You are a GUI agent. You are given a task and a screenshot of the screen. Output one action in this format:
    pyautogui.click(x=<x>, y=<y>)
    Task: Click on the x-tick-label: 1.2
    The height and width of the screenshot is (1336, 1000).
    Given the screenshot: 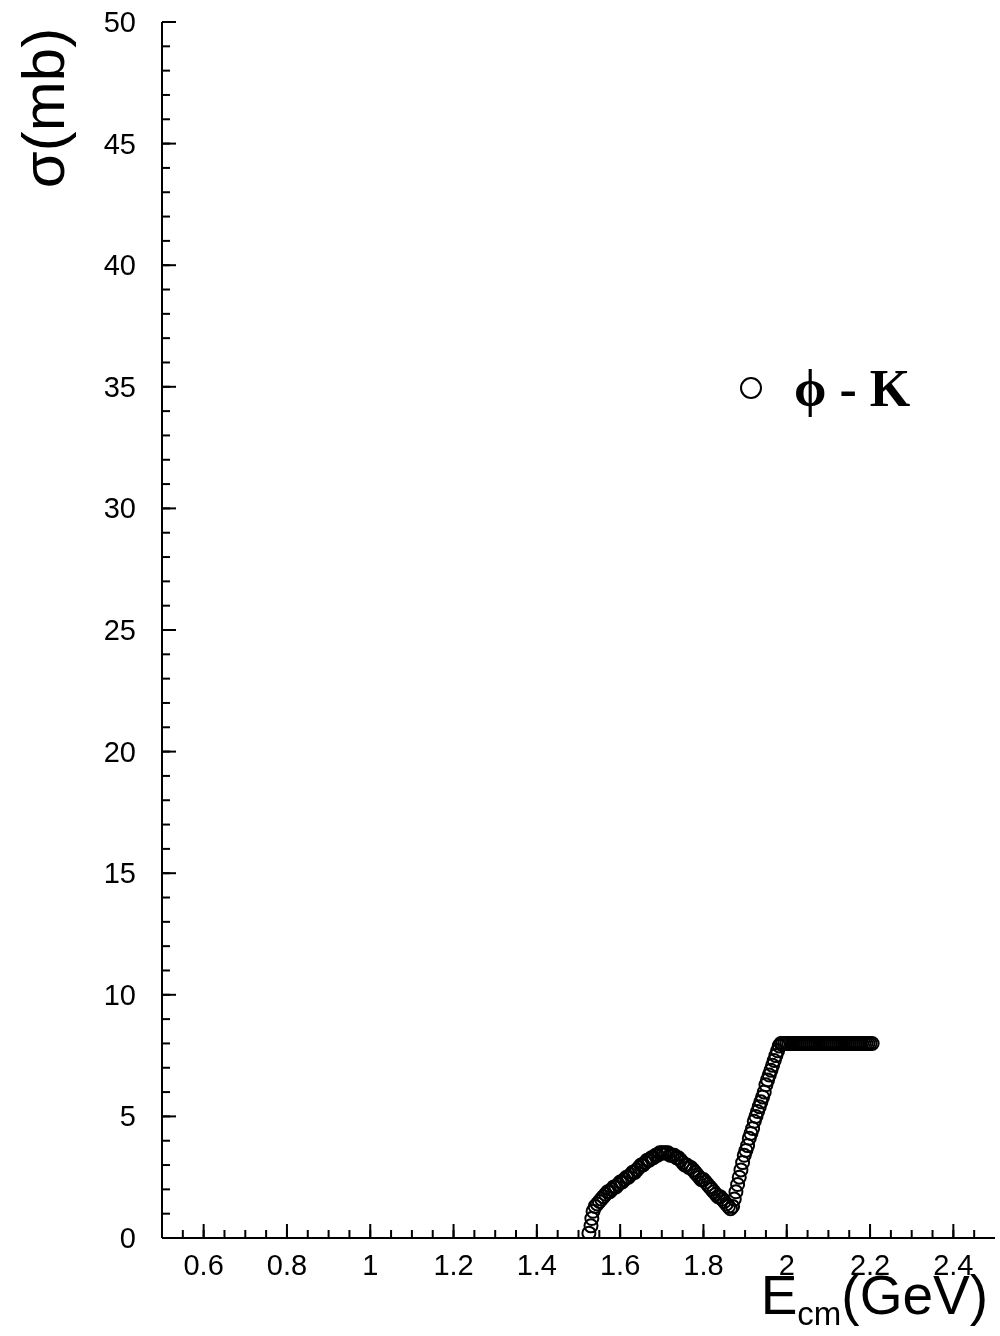 What is the action you would take?
    pyautogui.click(x=453, y=1265)
    